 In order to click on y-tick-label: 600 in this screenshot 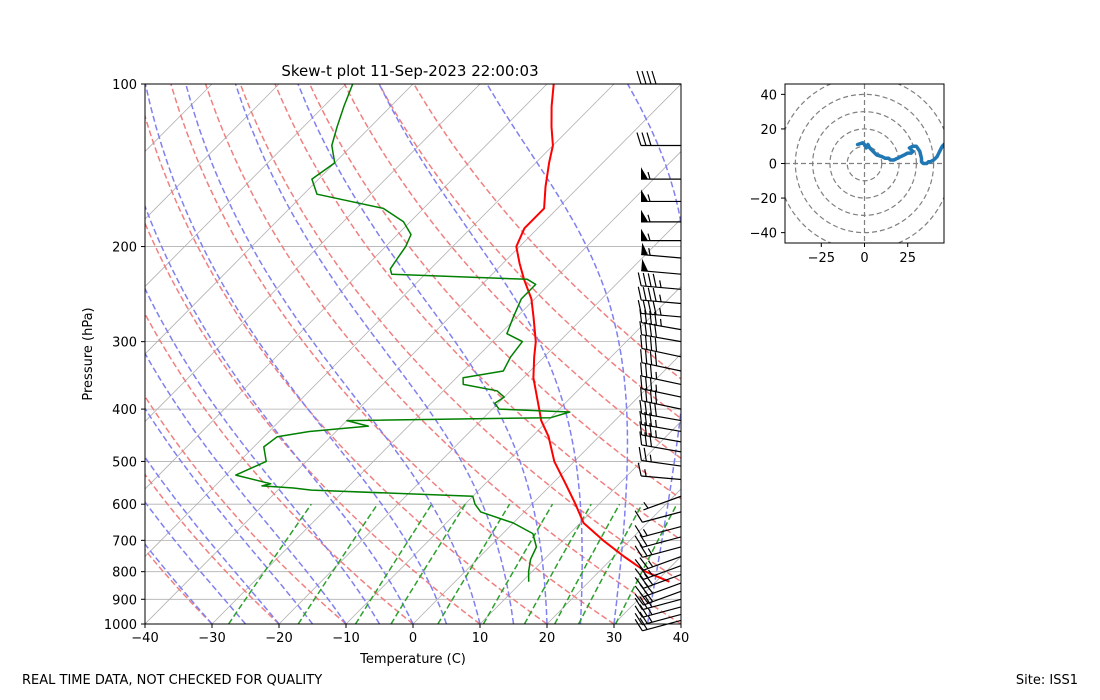, I will do `click(124, 505)`.